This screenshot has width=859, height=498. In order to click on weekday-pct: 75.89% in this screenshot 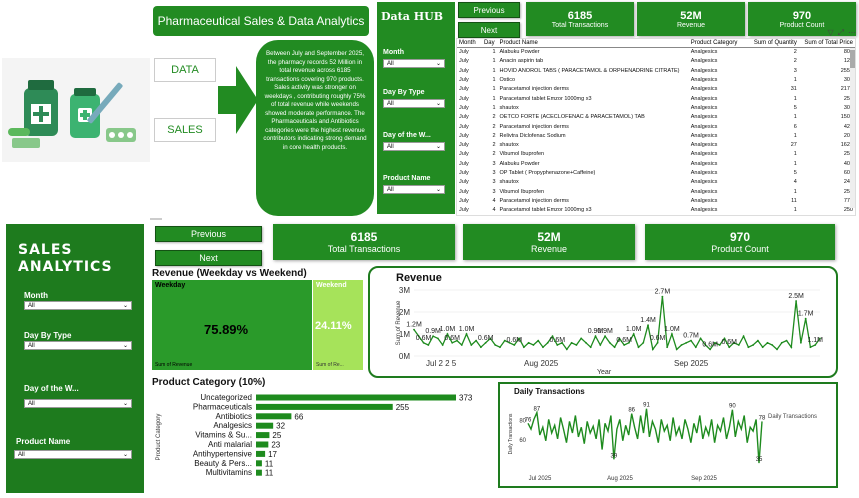, I will do `click(226, 329)`.